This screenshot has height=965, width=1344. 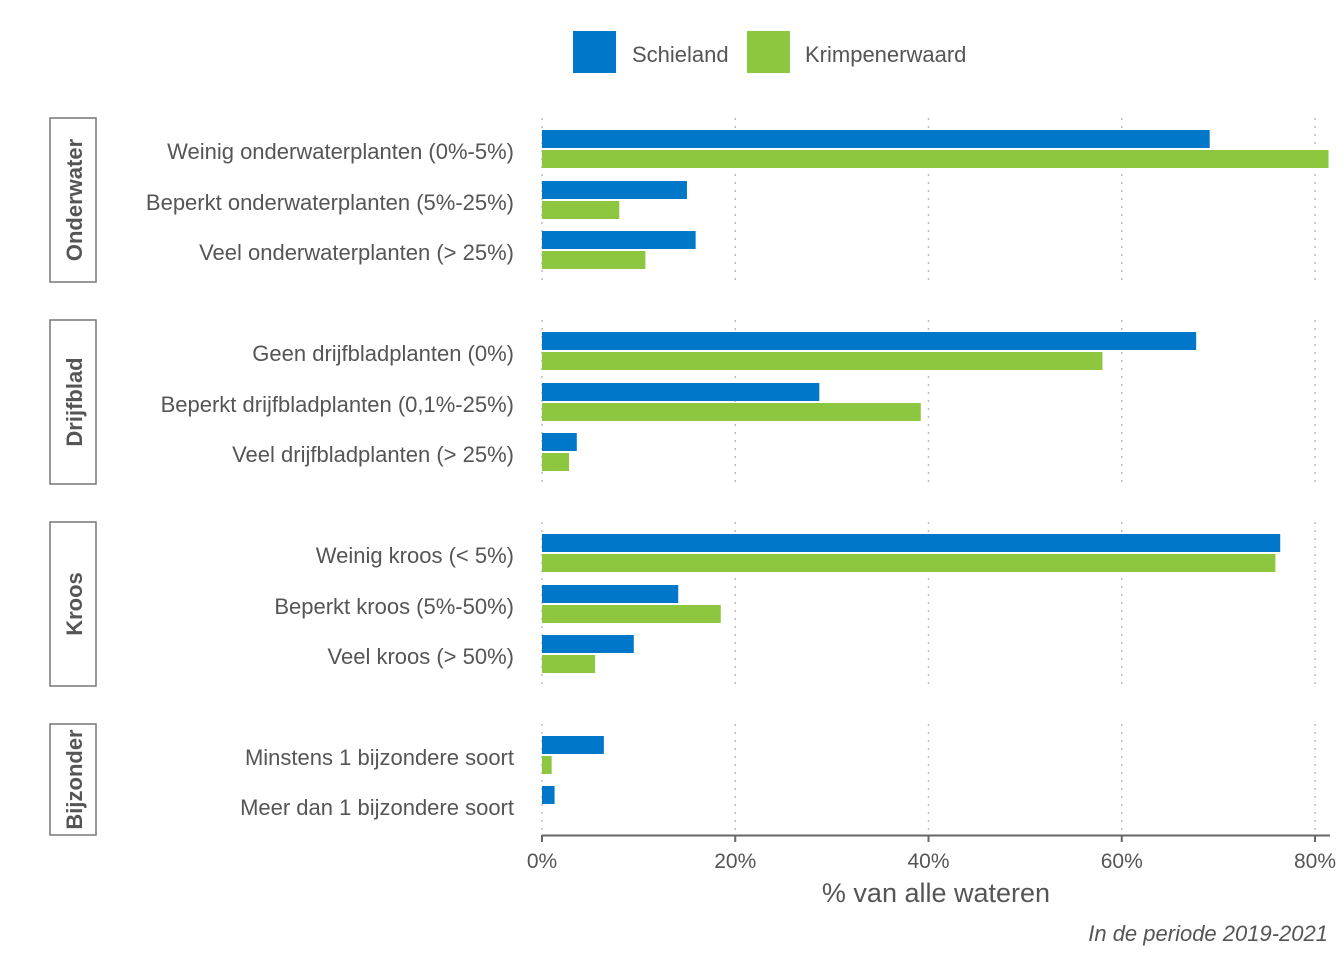 What do you see at coordinates (1315, 861) in the screenshot?
I see `x-tick-label: 80%` at bounding box center [1315, 861].